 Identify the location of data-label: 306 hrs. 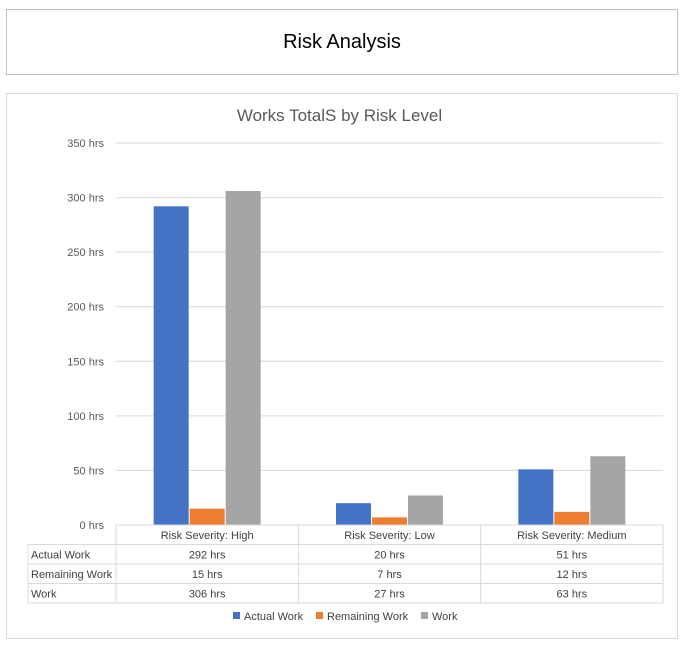
(207, 595).